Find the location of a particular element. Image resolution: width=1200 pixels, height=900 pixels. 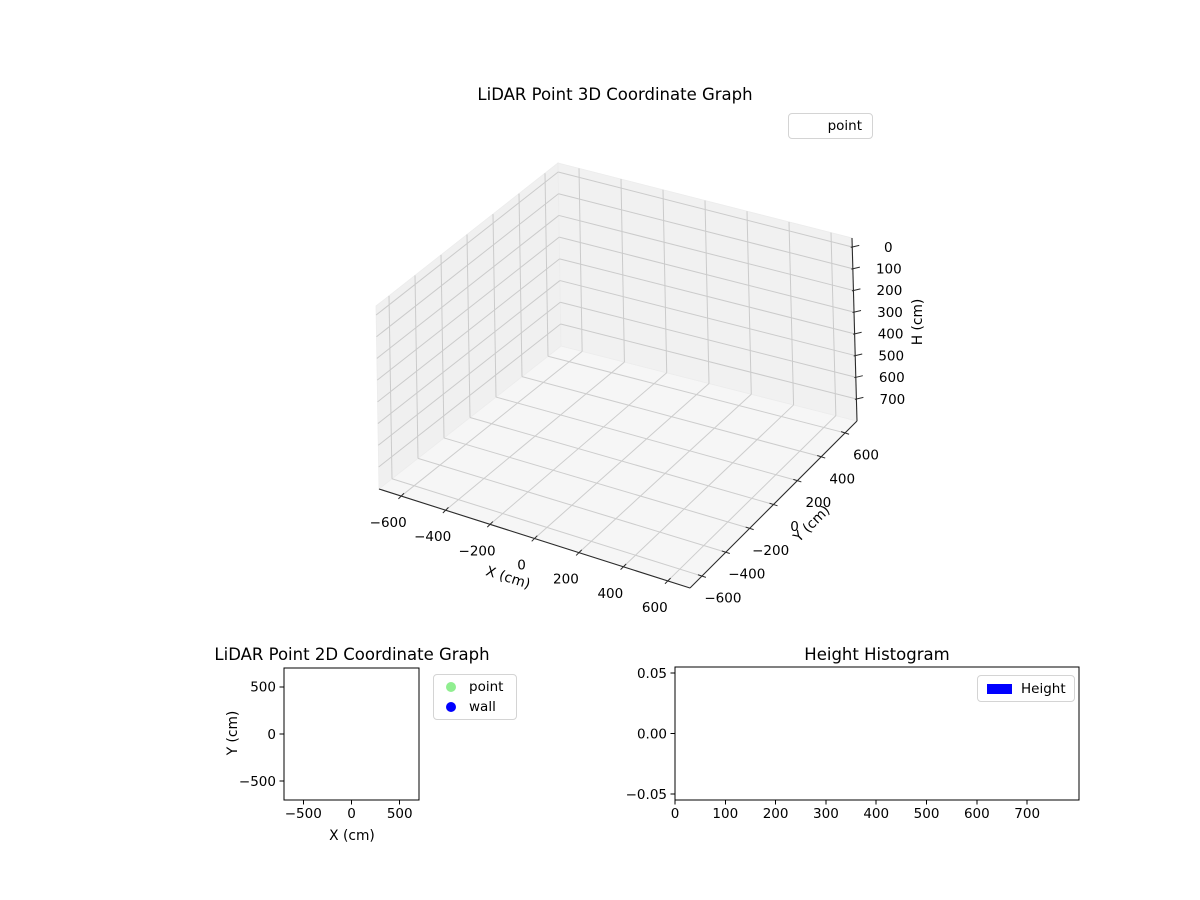

plot3d-z-tick-label: 300 is located at coordinates (890, 313).